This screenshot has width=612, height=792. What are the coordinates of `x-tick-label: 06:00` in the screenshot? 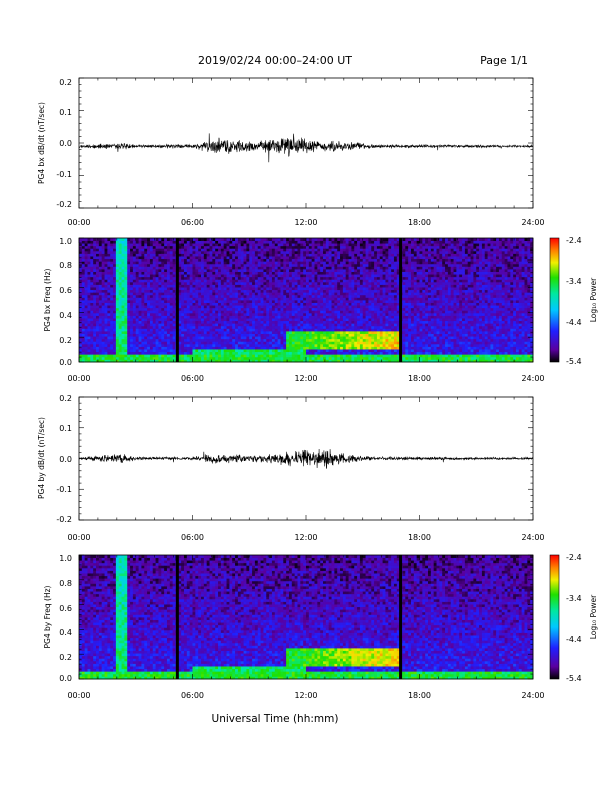 It's located at (192, 222).